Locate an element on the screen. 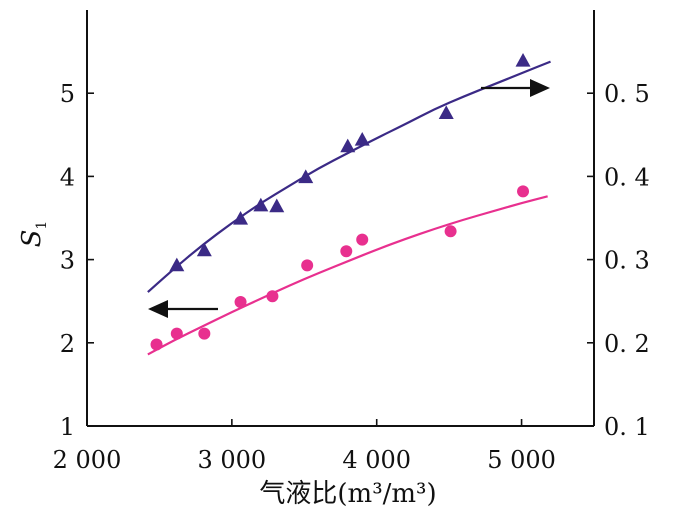 This screenshot has width=700, height=518. x-axis-label: 气液比(m³/m³) is located at coordinates (347, 494).